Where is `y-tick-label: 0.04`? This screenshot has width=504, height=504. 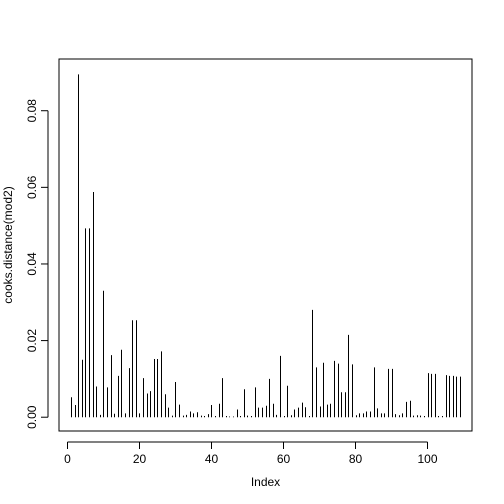 y-tick-label: 0.04 is located at coordinates (32, 264).